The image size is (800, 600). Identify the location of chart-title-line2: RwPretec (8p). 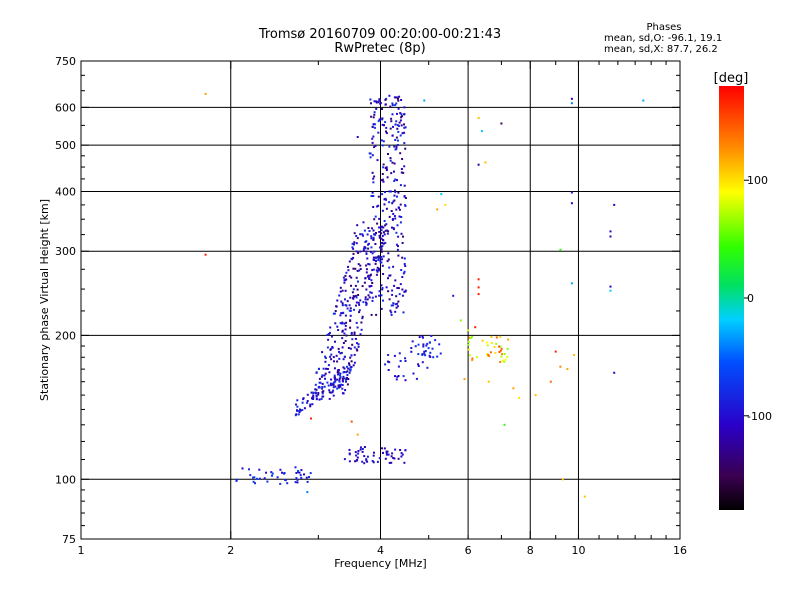
(380, 48).